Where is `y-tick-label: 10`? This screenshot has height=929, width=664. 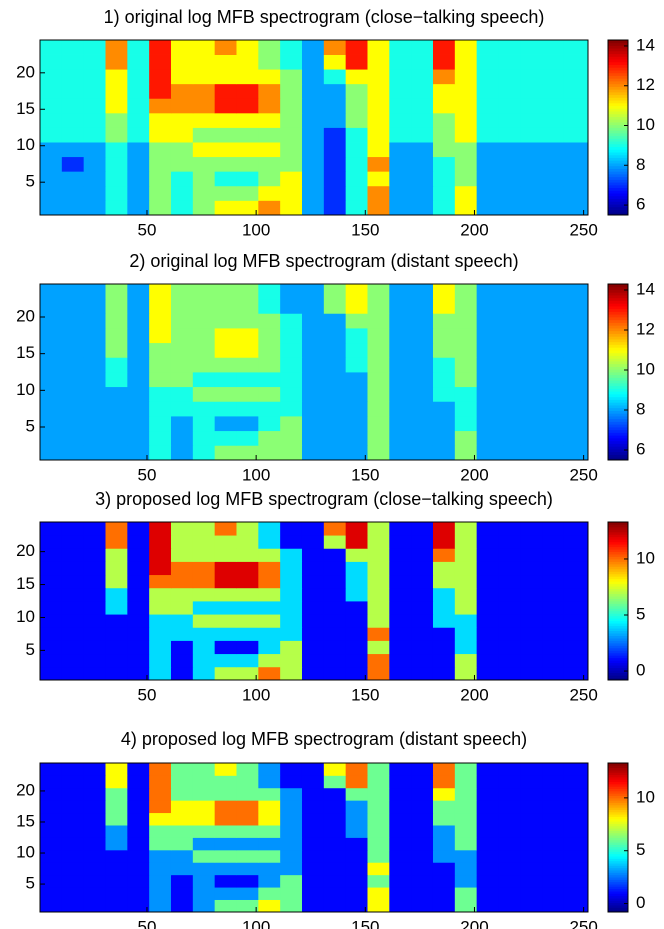
y-tick-label: 10 is located at coordinates (25, 144).